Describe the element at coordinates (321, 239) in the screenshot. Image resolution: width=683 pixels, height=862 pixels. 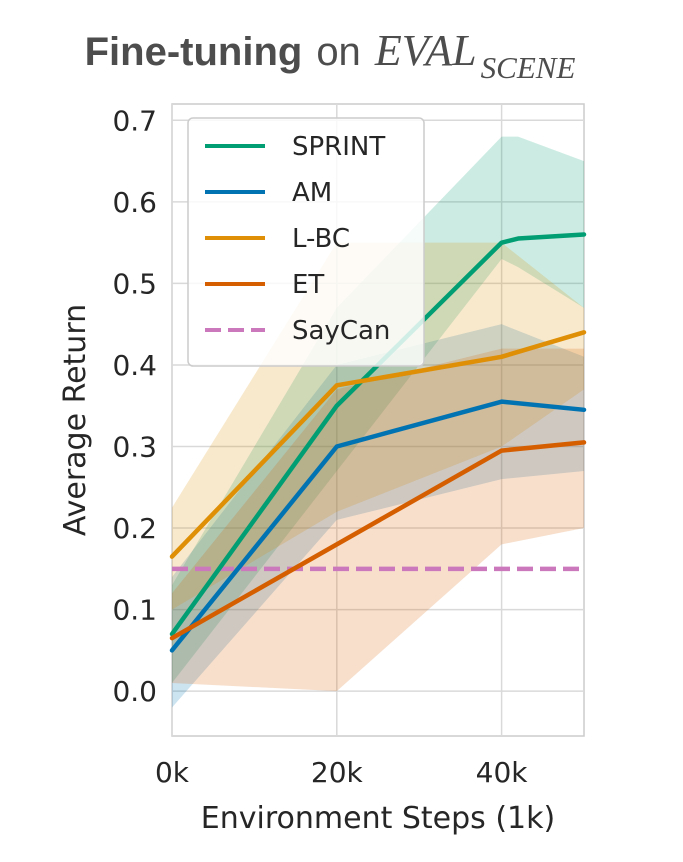
I see `legend-label-l-bc: L-BC` at that location.